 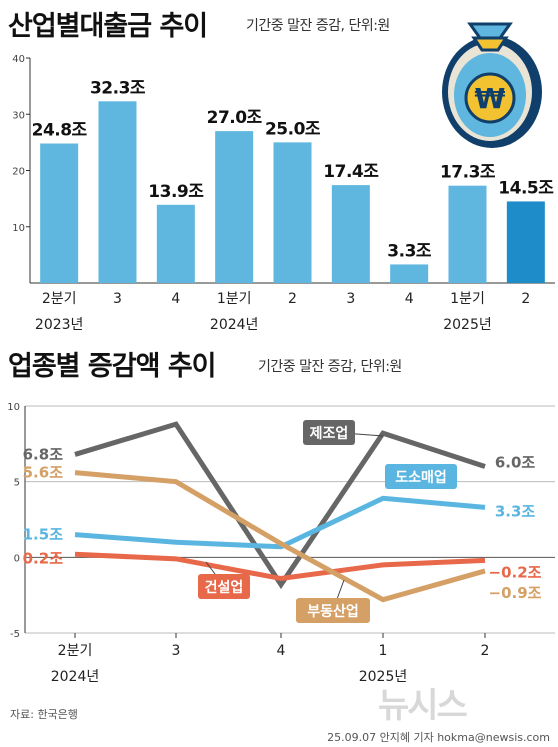 What do you see at coordinates (59, 325) in the screenshot?
I see `bar-year-label: 2023년` at bounding box center [59, 325].